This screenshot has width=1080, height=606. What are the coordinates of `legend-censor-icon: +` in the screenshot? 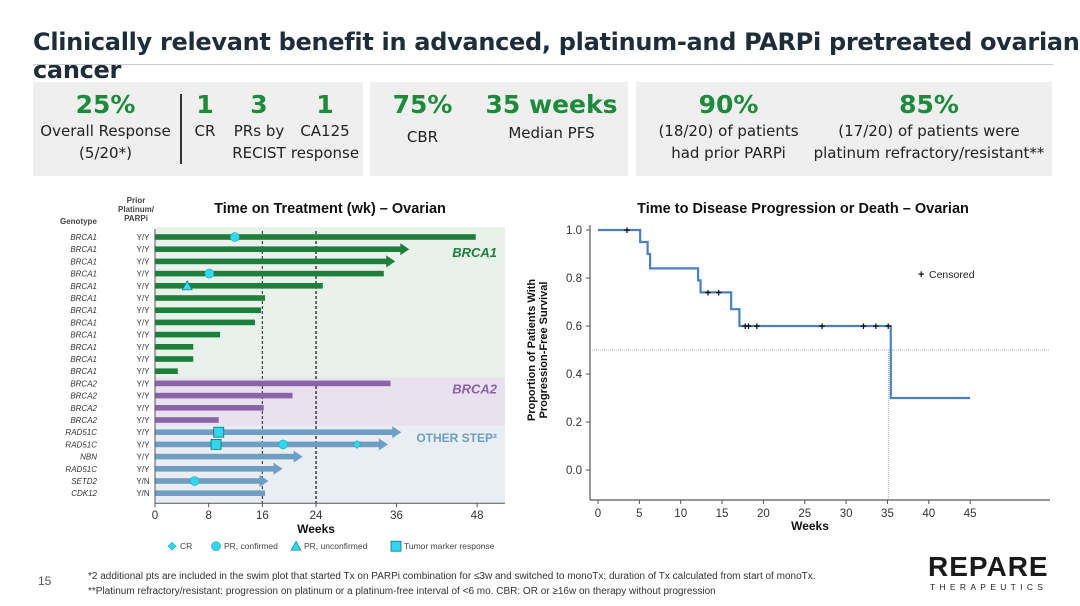 It's located at (921, 275).